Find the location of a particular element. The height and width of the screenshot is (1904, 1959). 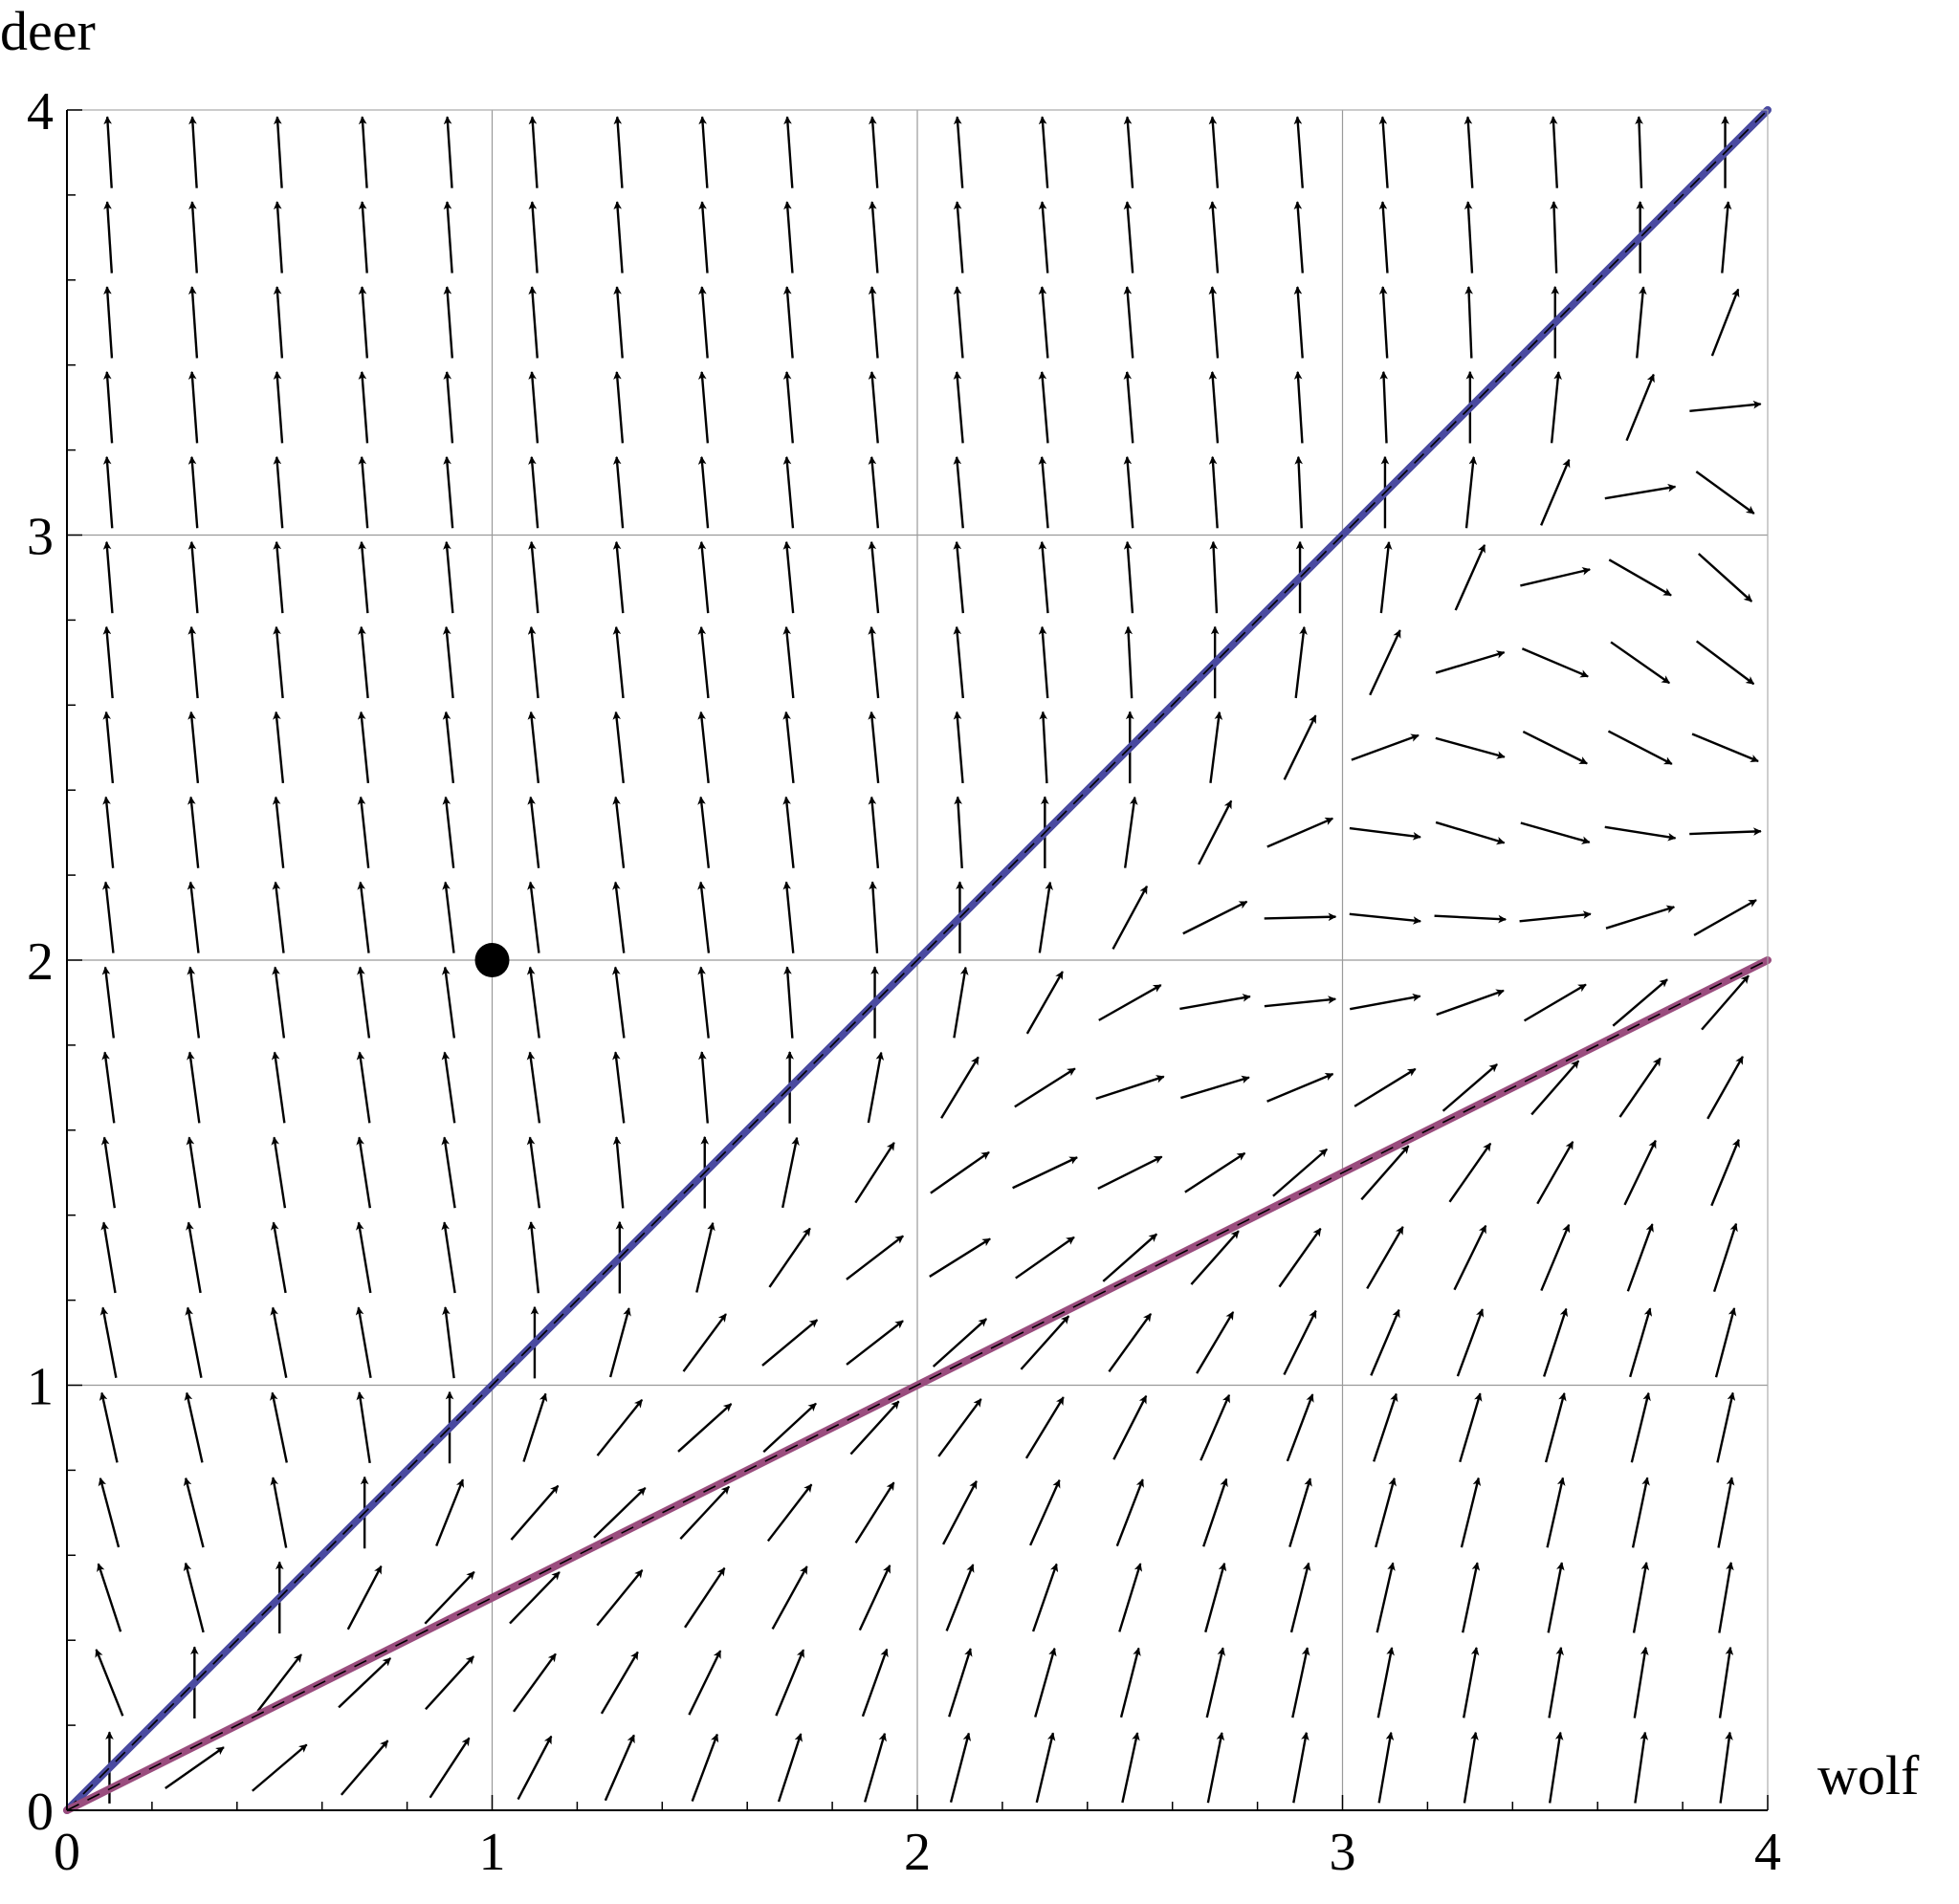

x-tick-label: 3 is located at coordinates (1343, 1853).